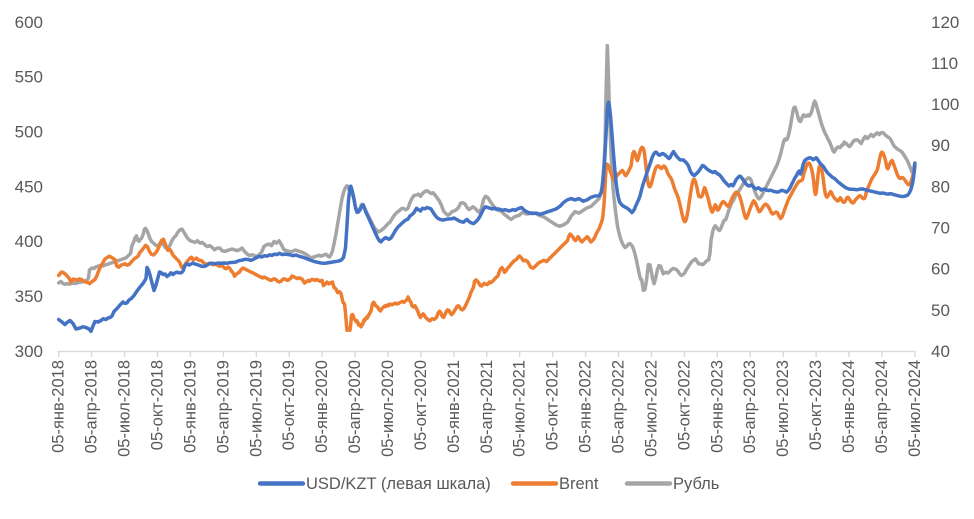 The height and width of the screenshot is (519, 974). What do you see at coordinates (158, 405) in the screenshot?
I see `svg-text: 05-окт-2018` at bounding box center [158, 405].